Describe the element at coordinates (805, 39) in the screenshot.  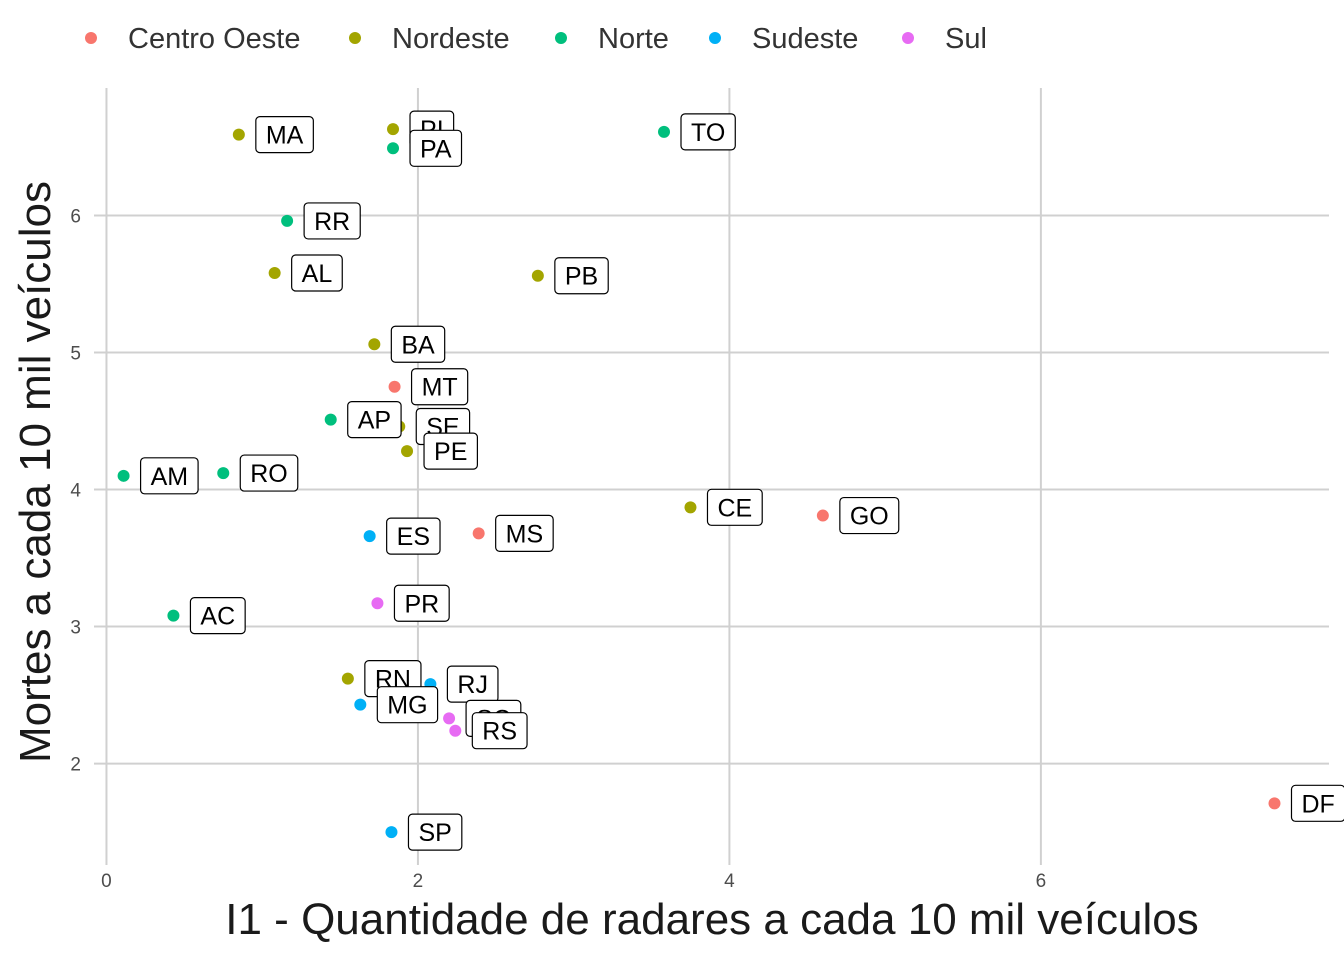
I see `legend-label: Sudeste` at that location.